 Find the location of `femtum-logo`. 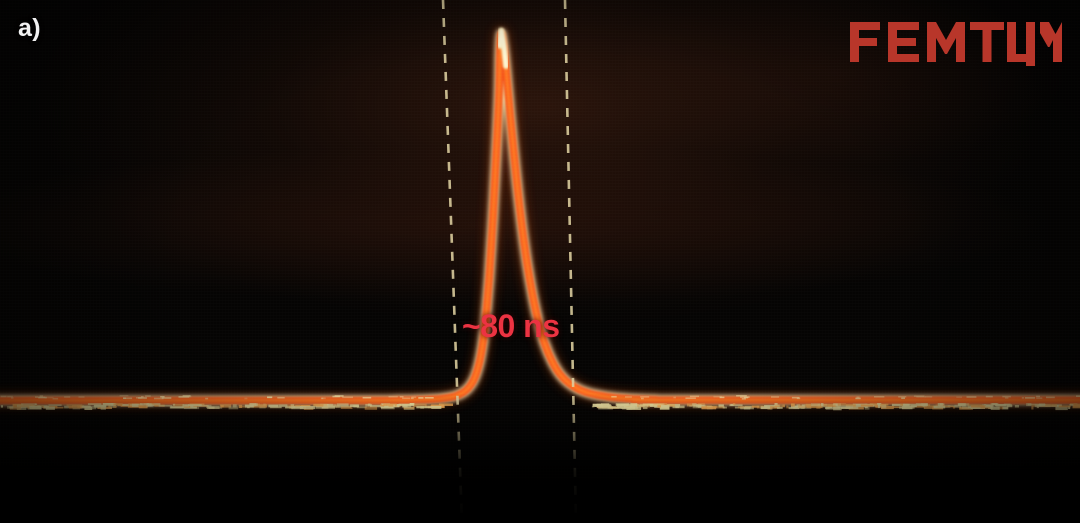

femtum-logo is located at coordinates (956, 42).